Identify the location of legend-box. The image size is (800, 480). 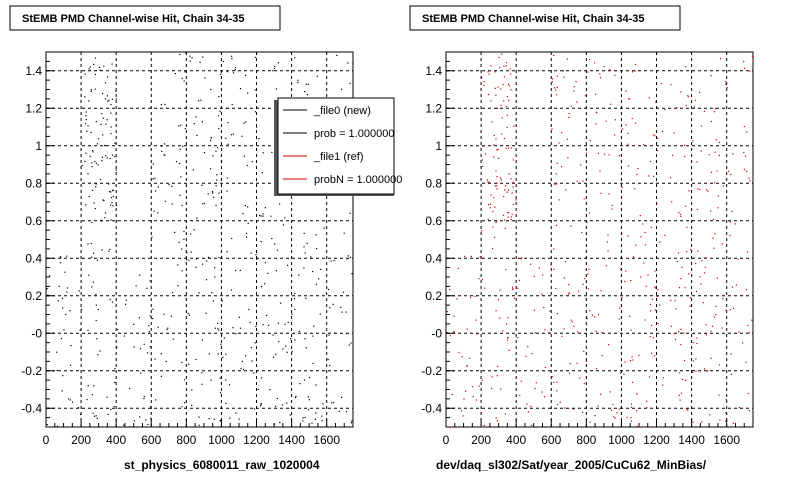
(336, 146).